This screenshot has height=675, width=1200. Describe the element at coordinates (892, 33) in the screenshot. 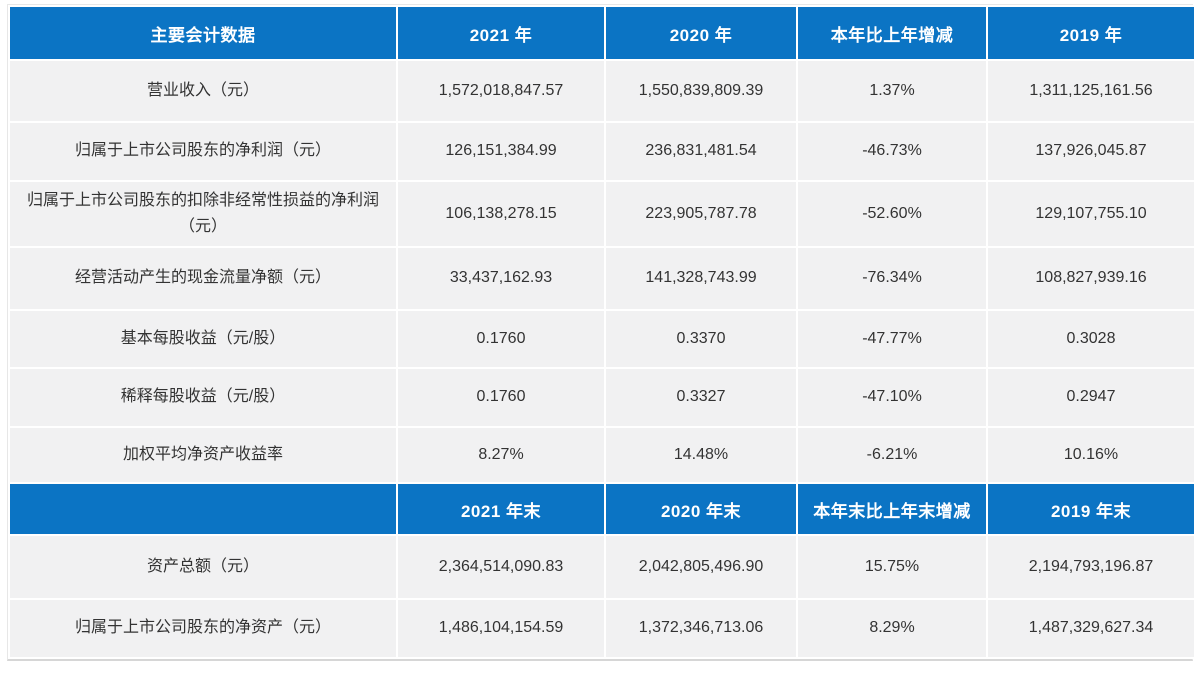

I see `column-header-yoy-change: 本年比上年增减` at that location.